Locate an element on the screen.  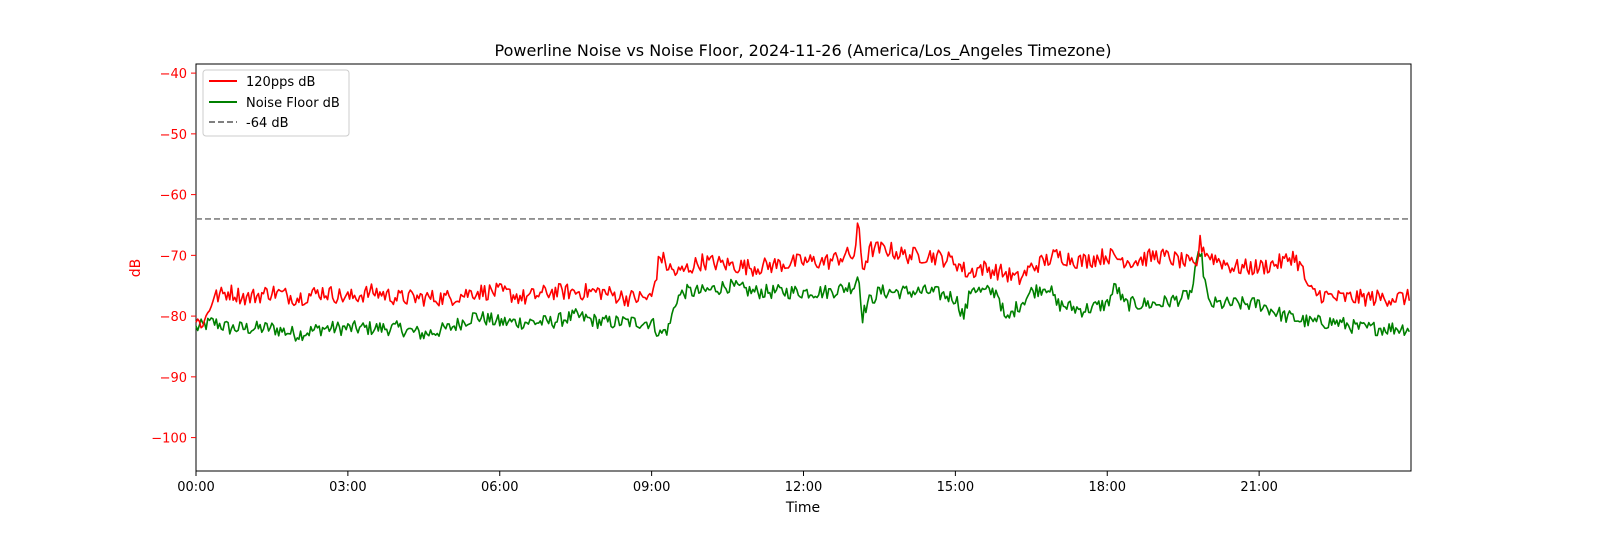
x-tick-label: 18:00 is located at coordinates (1107, 487).